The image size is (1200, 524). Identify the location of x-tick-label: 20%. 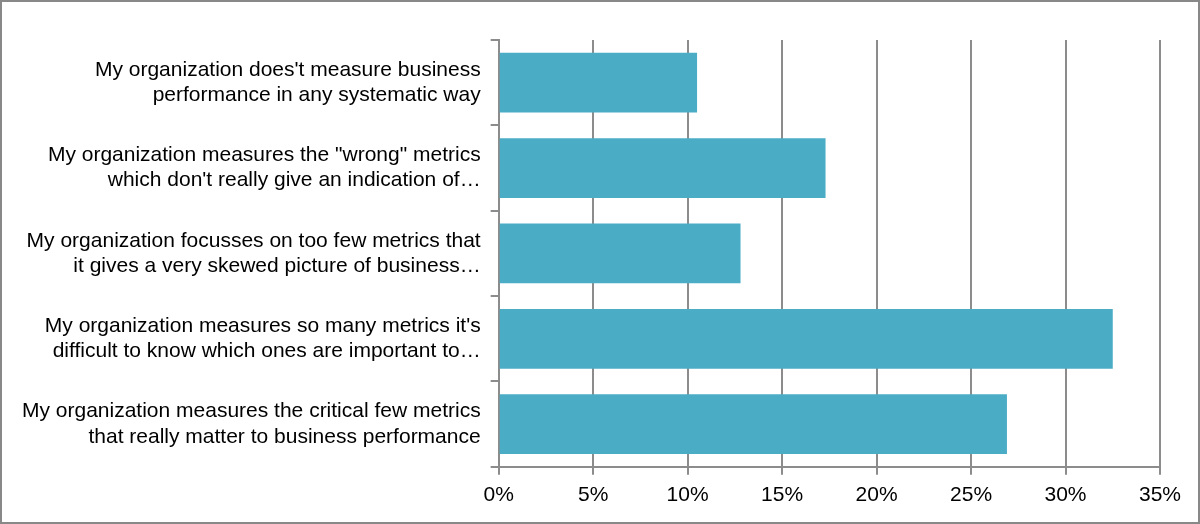
(876, 494).